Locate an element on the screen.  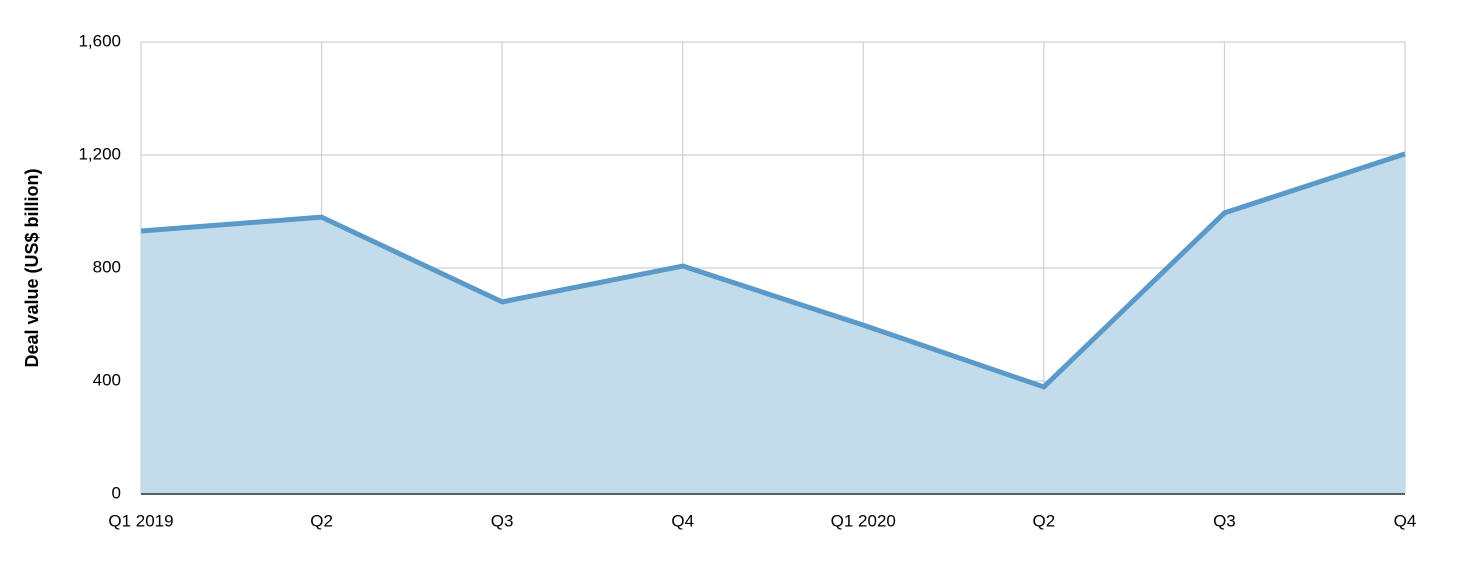
y-tick-label: 400 is located at coordinates (107, 379).